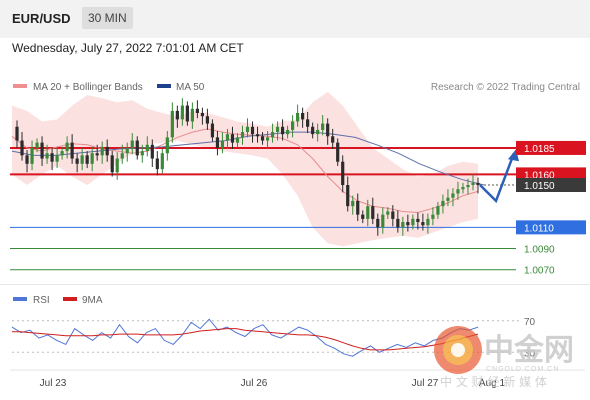 The height and width of the screenshot is (400, 590). What do you see at coordinates (297, 379) in the screenshot?
I see `x-axis: Jul 23 Jul 26 Jul 27 Aug 1` at bounding box center [297, 379].